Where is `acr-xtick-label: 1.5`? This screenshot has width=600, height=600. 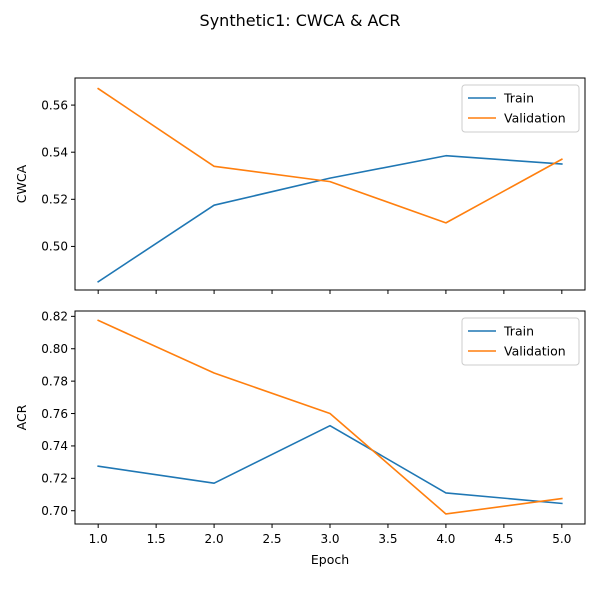 acr-xtick-label: 1.5 is located at coordinates (156, 539).